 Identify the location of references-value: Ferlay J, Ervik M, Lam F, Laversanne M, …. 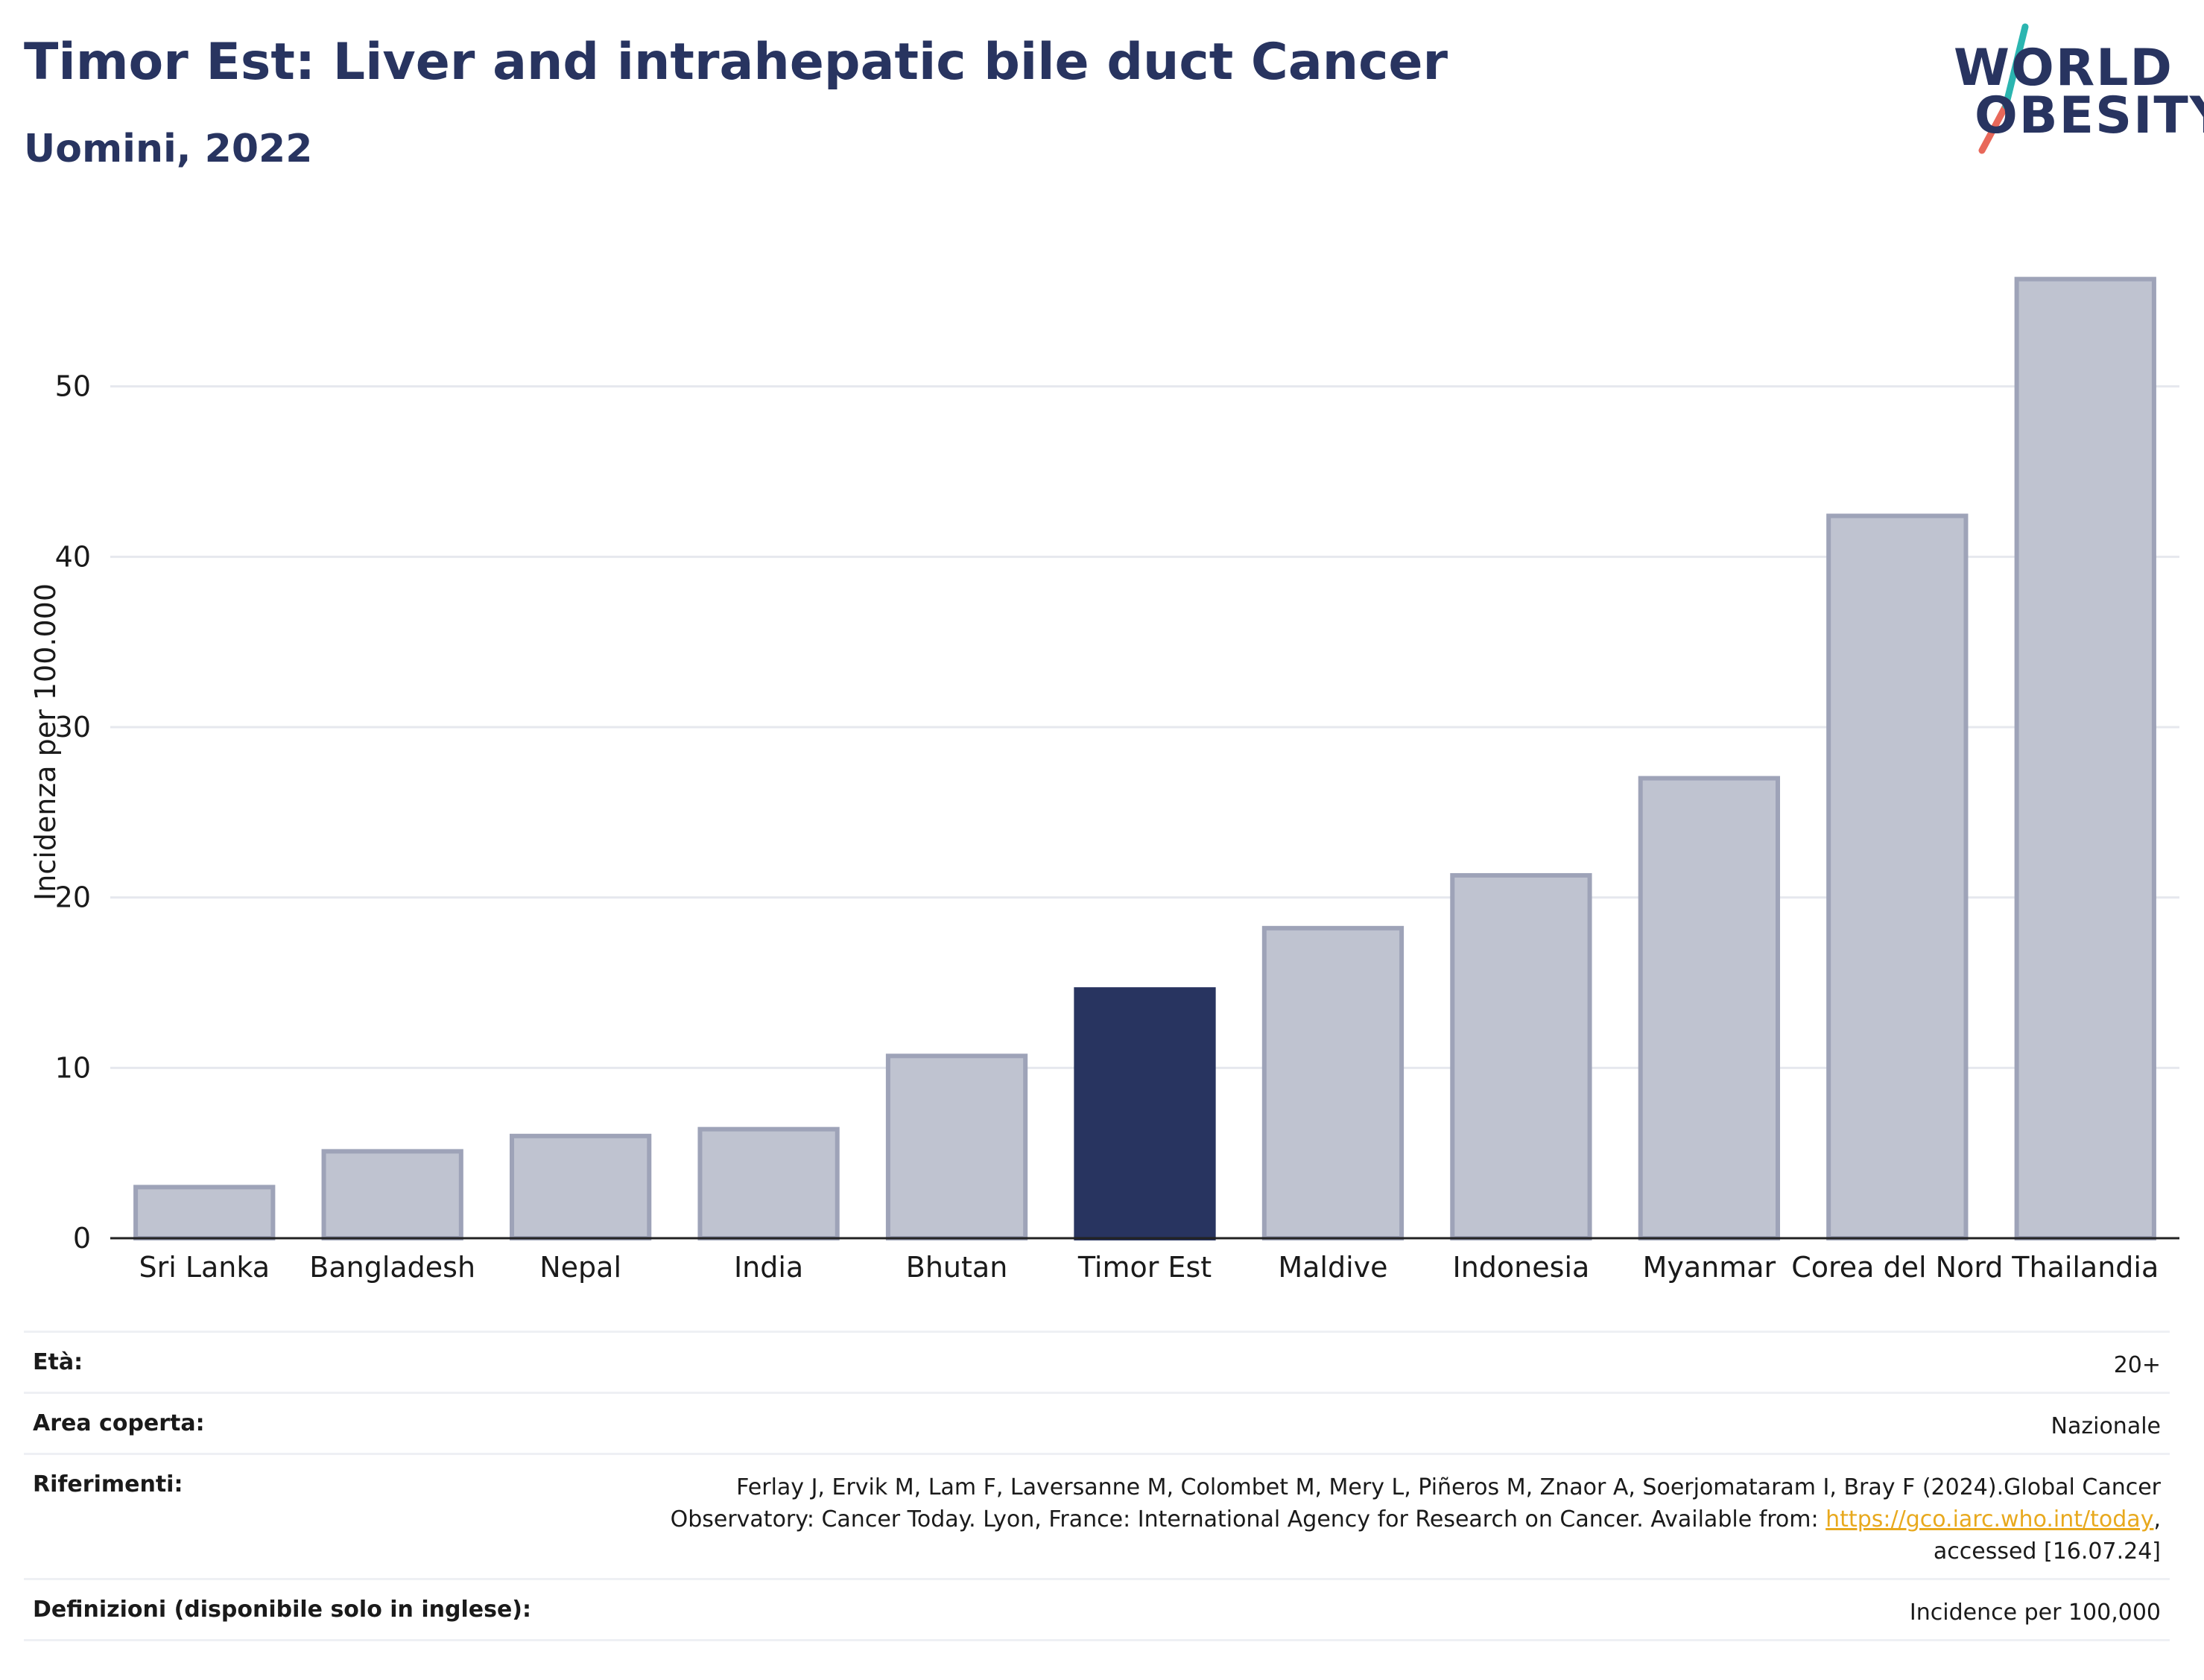
(1416, 1519).